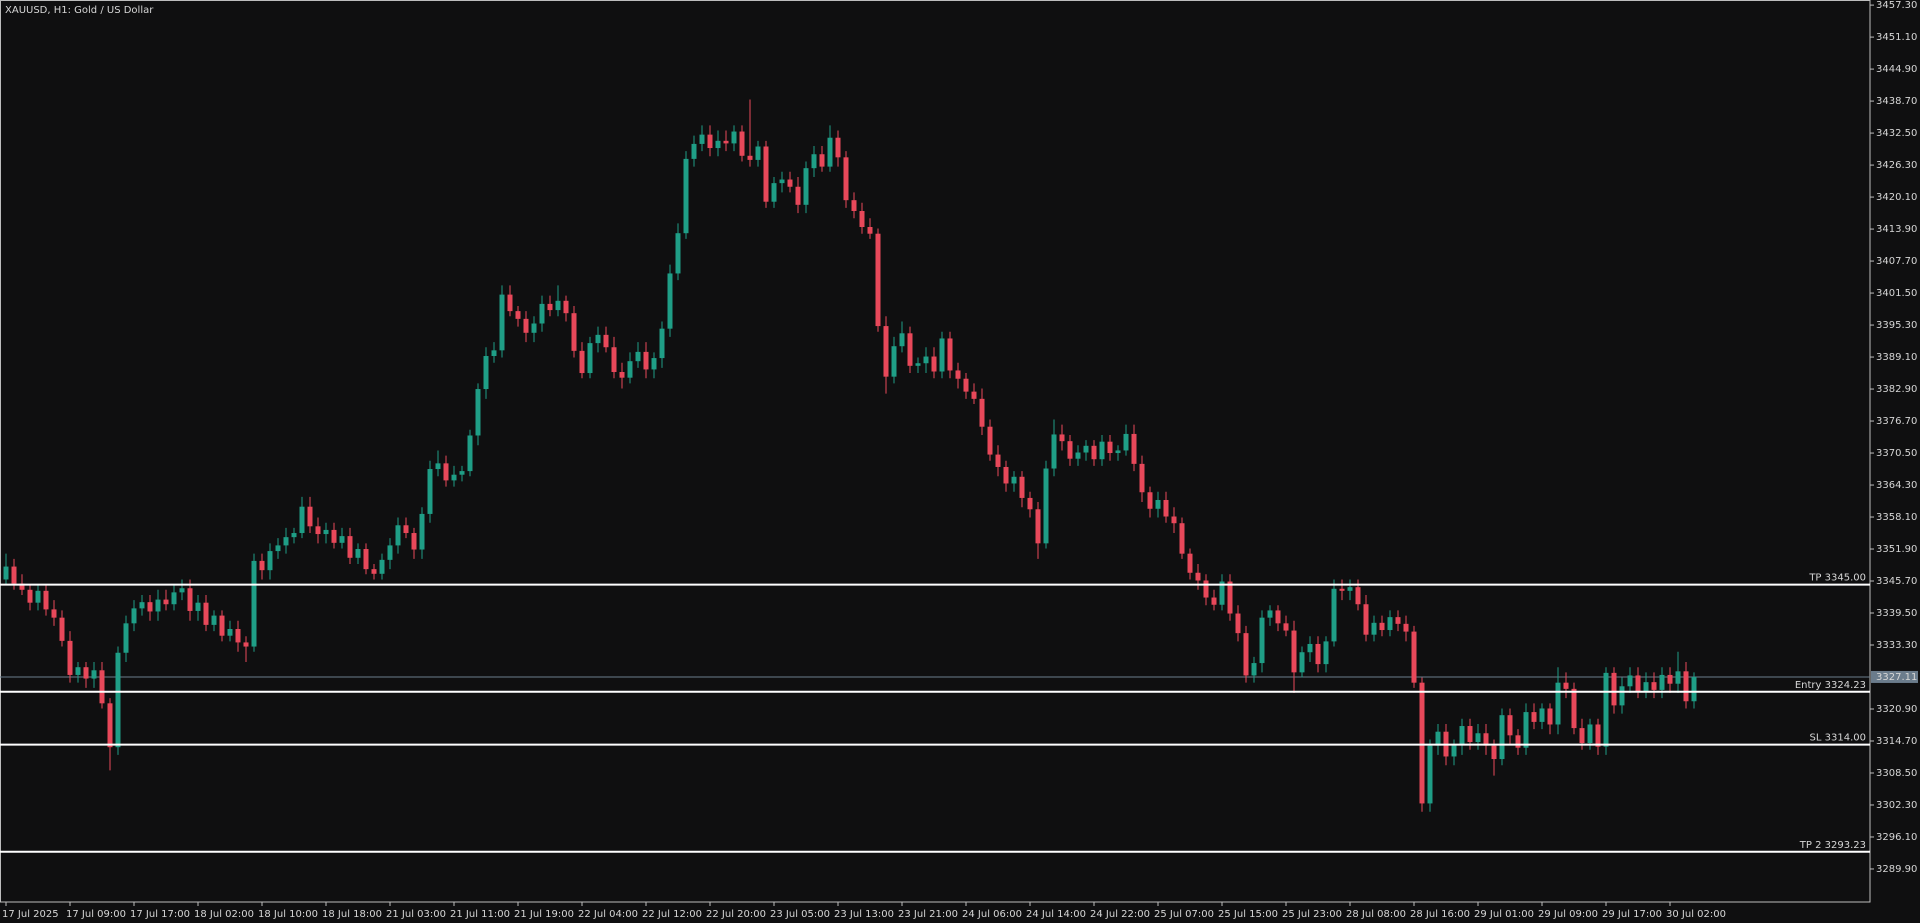  What do you see at coordinates (288, 914) in the screenshot?
I see `x-tick-label: 18 Jul 10:00` at bounding box center [288, 914].